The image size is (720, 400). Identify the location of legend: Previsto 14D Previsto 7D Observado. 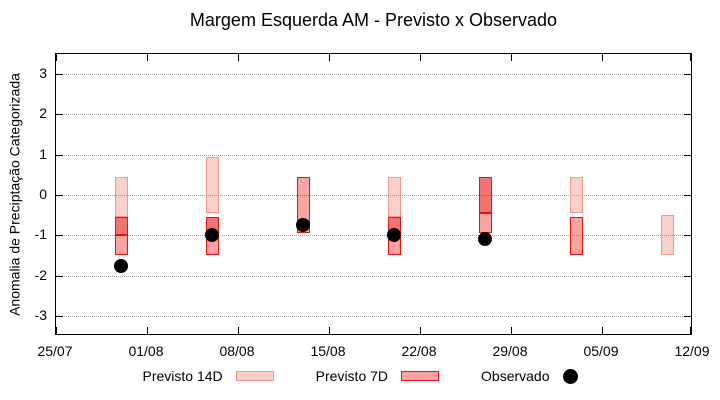
(360, 376).